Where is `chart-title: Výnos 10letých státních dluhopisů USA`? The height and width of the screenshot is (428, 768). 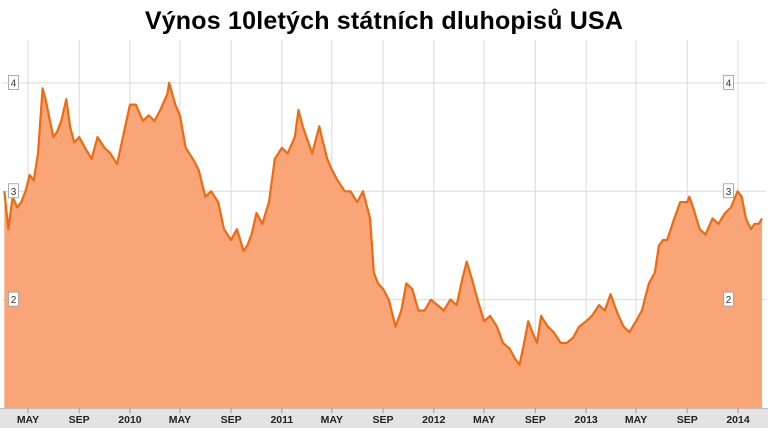 chart-title: Výnos 10letých státních dluhopisů USA is located at coordinates (384, 21).